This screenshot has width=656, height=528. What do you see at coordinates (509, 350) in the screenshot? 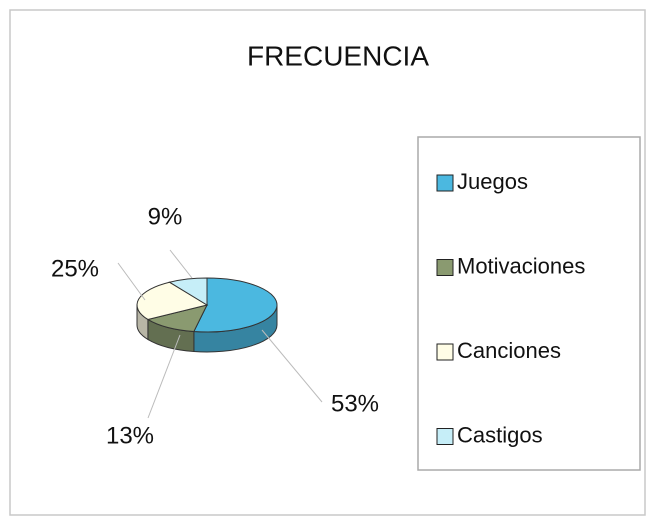
I see `legend-label: Canciones` at bounding box center [509, 350].